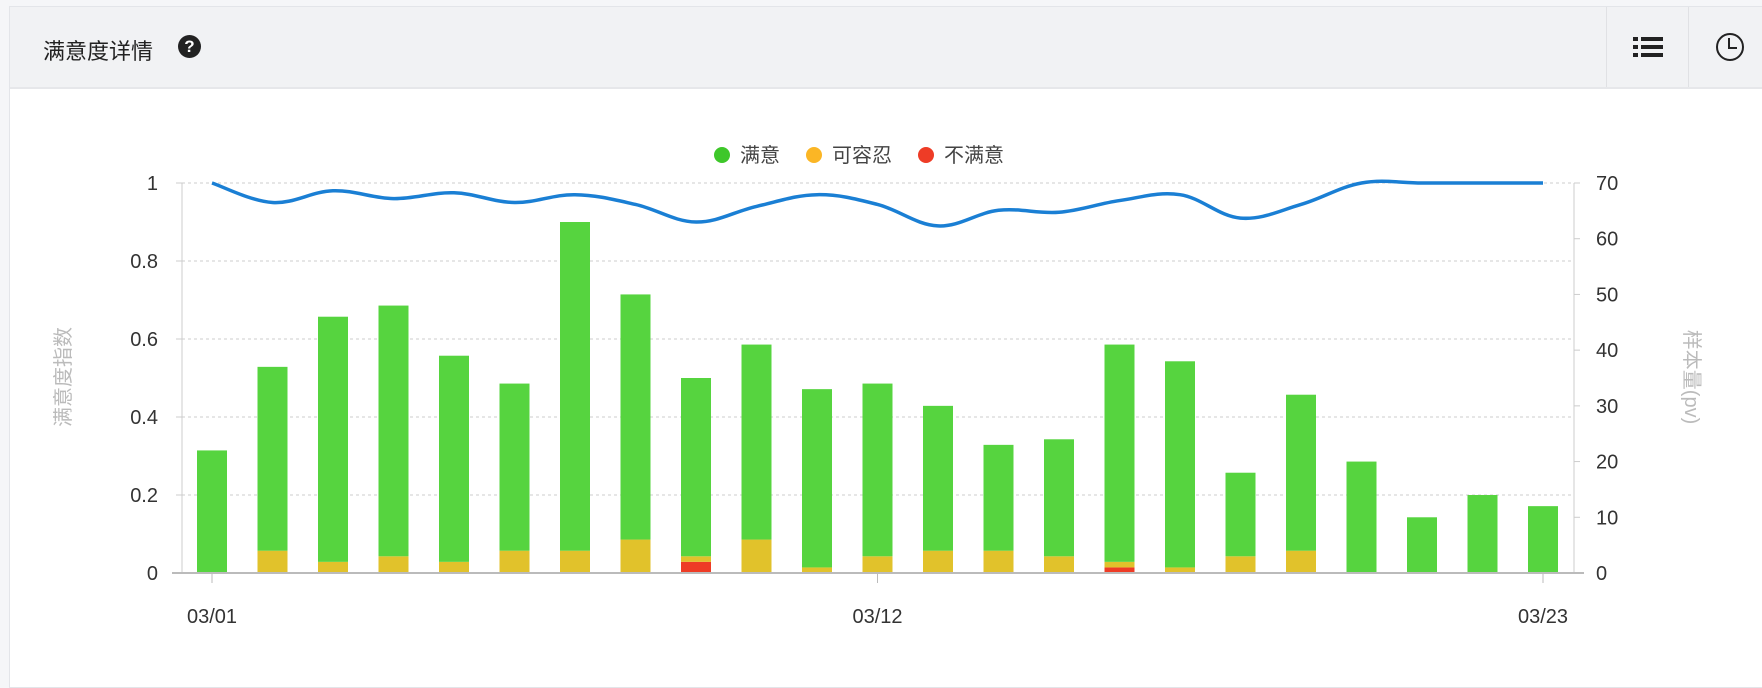  What do you see at coordinates (1607, 463) in the screenshot?
I see `y-right-tick-label: 20` at bounding box center [1607, 463].